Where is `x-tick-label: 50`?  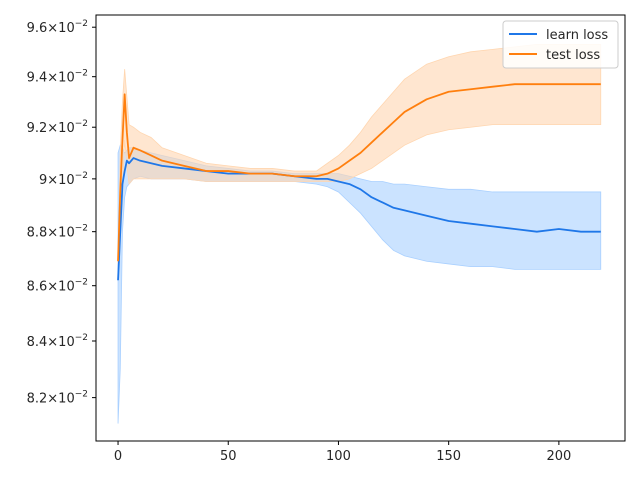
x-tick-label: 50 is located at coordinates (228, 456).